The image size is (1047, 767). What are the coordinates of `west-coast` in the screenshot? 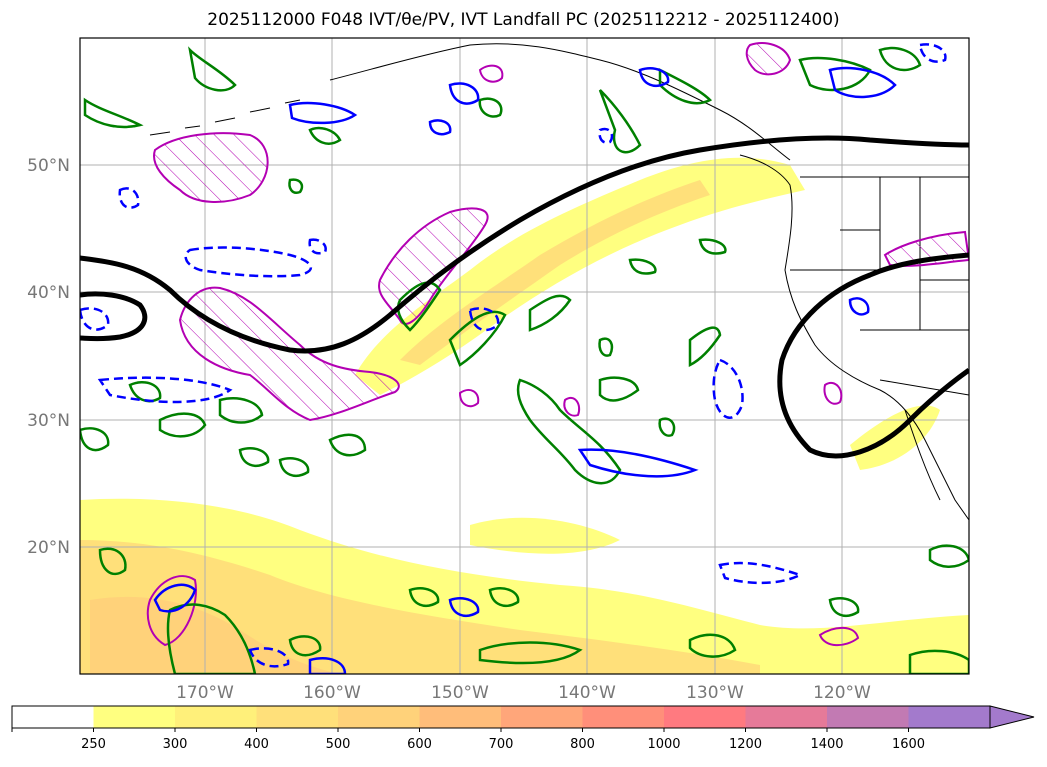 It's located at (854, 337).